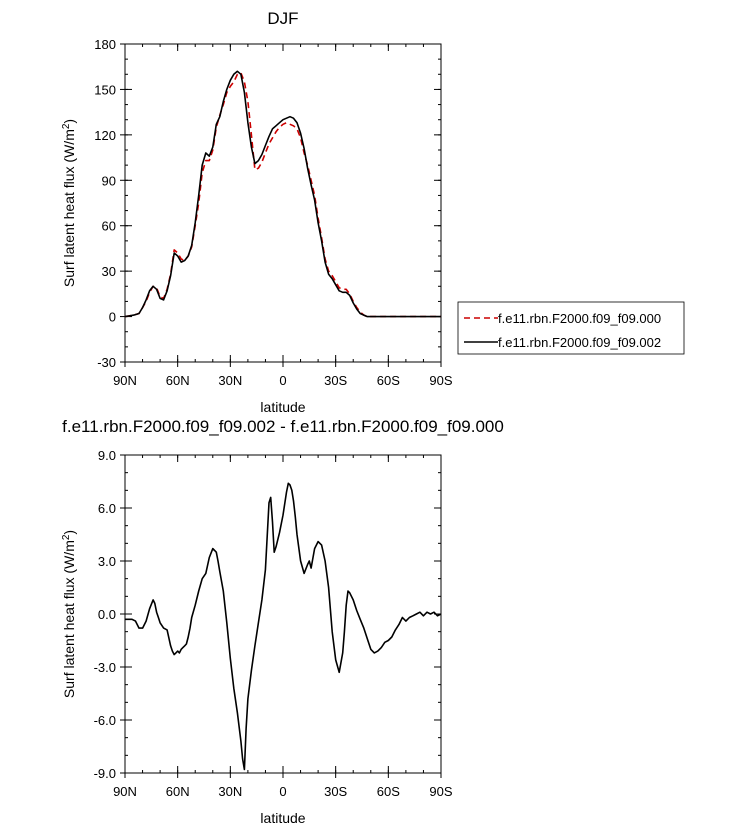  What do you see at coordinates (107, 508) in the screenshot?
I see `y-tick-label: 6.0` at bounding box center [107, 508].